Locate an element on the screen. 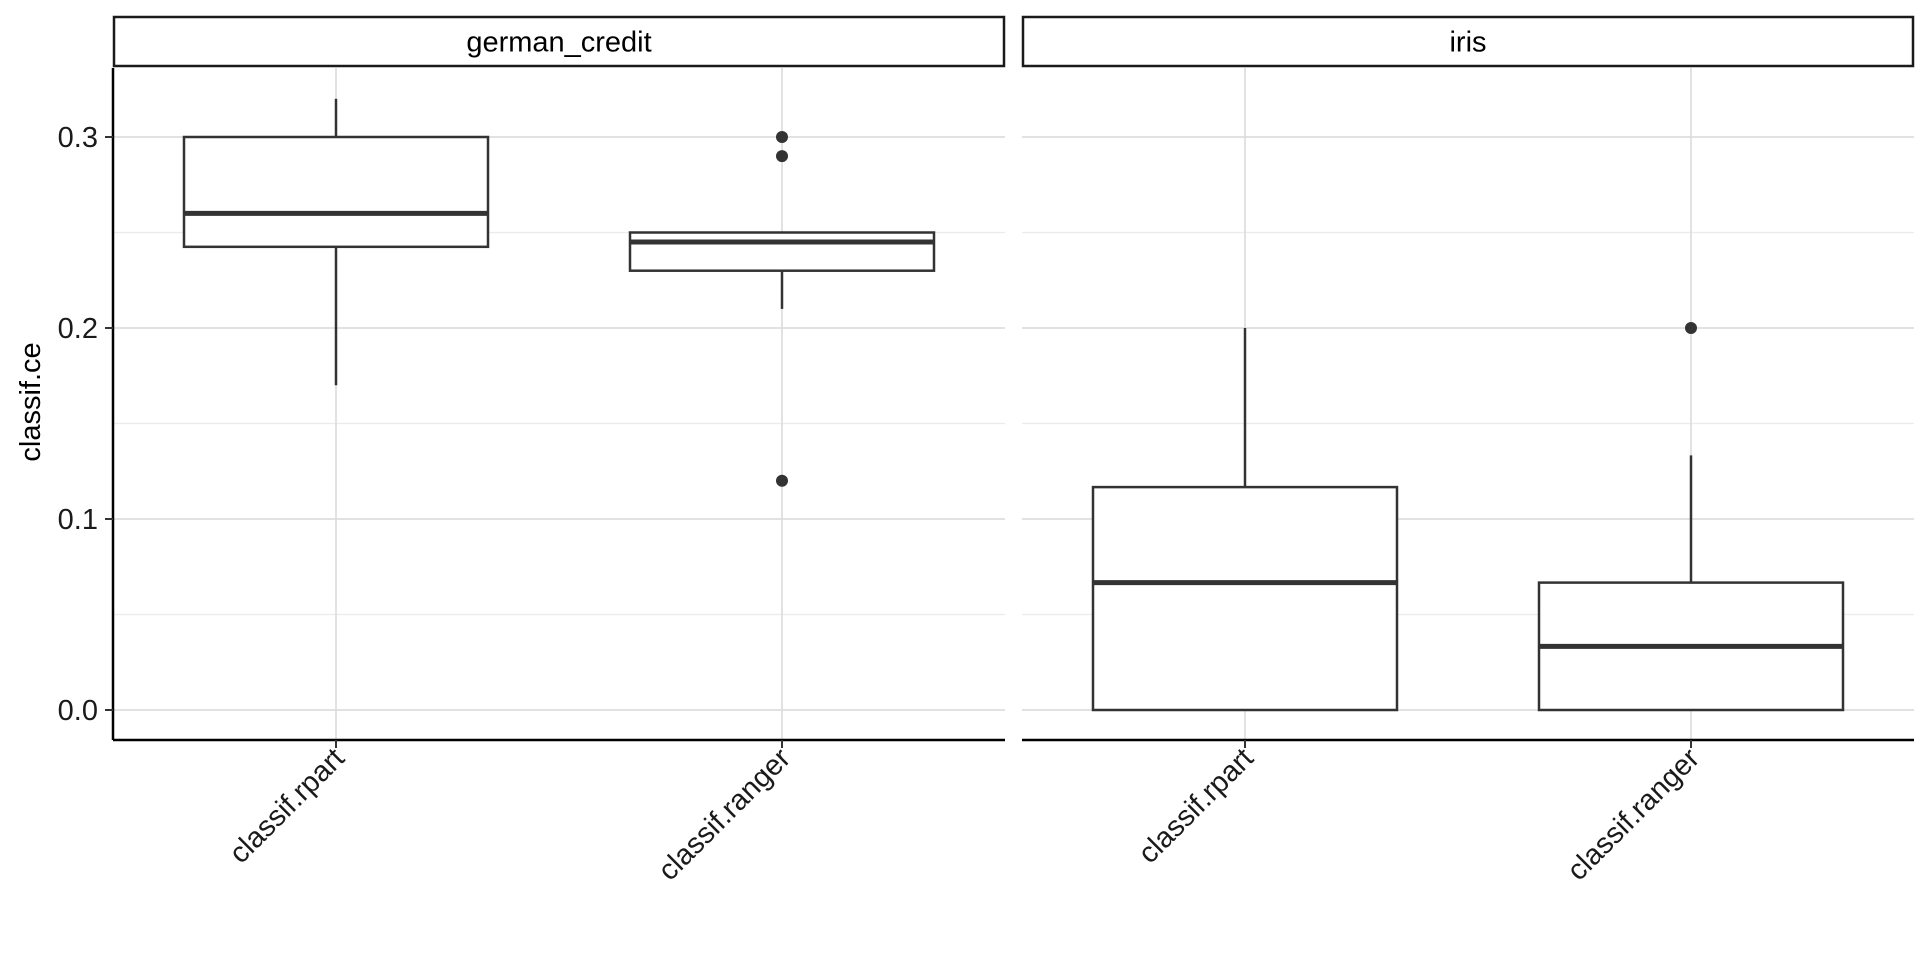  facet-strip-label: iris is located at coordinates (1467, 43).